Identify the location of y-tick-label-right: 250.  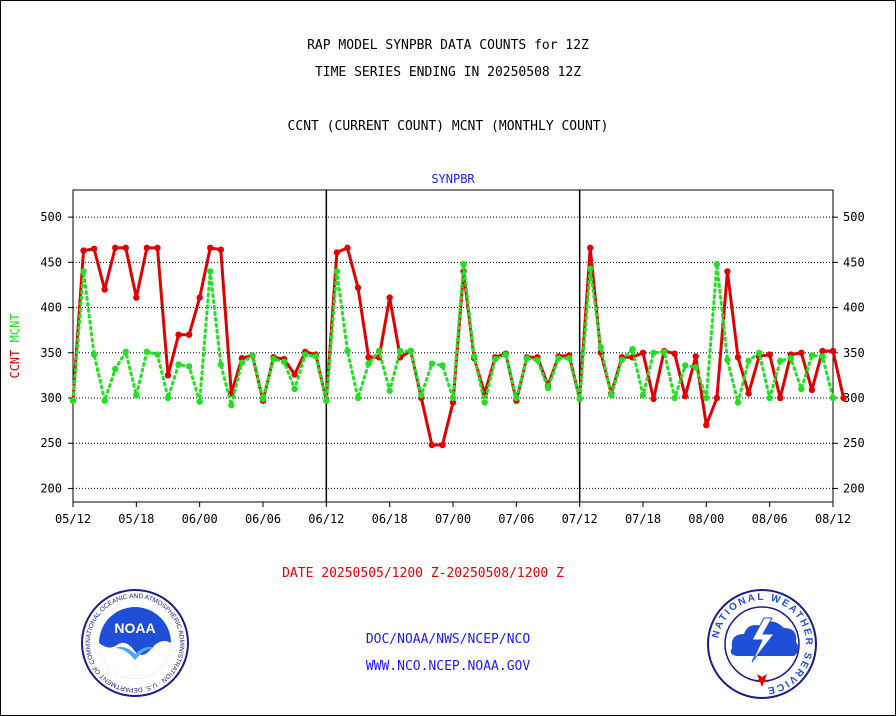
(854, 443).